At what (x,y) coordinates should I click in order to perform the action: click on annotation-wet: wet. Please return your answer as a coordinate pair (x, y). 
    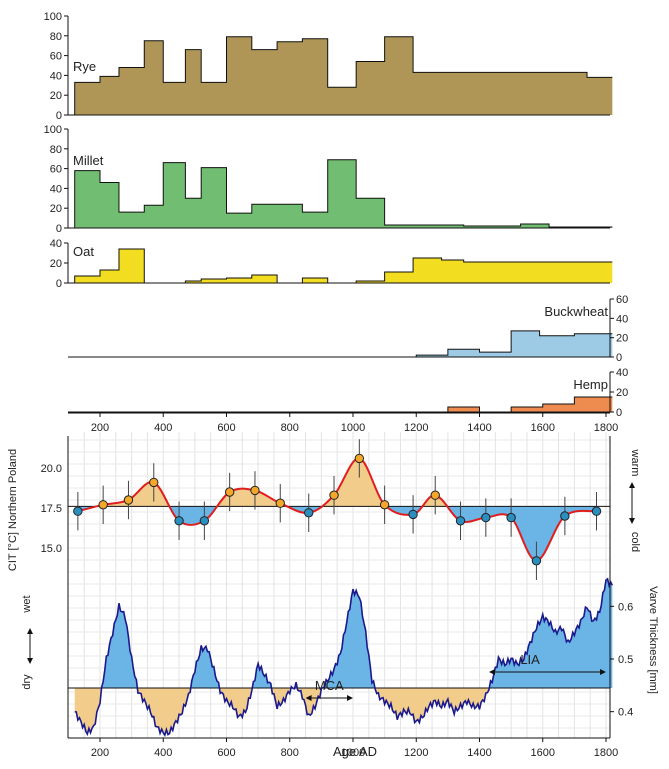
    Looking at the image, I should click on (27, 604).